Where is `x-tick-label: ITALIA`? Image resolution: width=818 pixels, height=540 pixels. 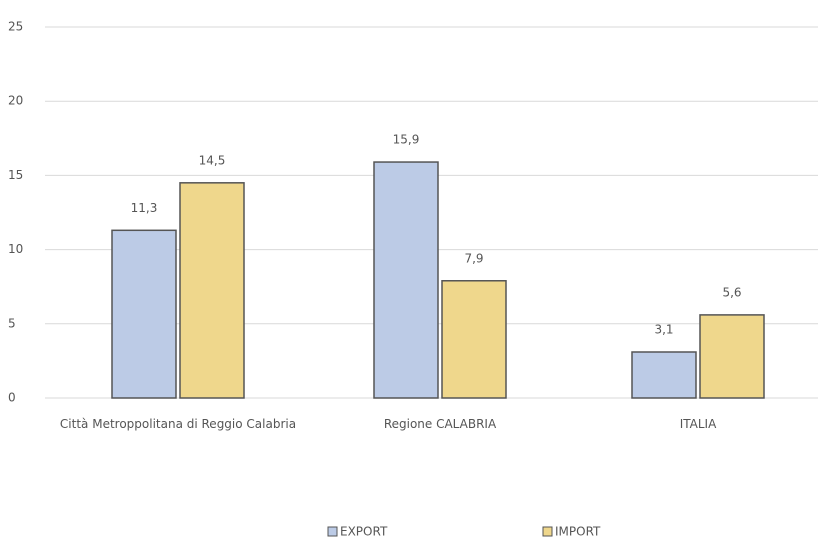
x-tick-label: ITALIA is located at coordinates (698, 424).